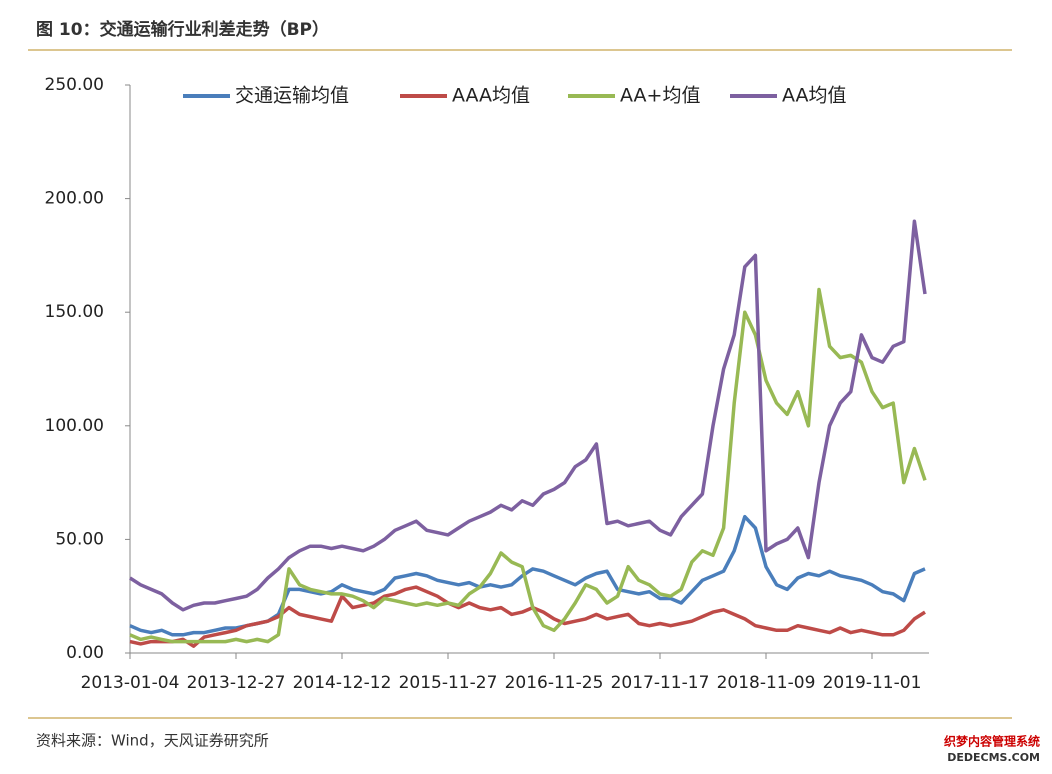 The image size is (1052, 774). What do you see at coordinates (74, 199) in the screenshot?
I see `y-tick-label: 200.00` at bounding box center [74, 199].